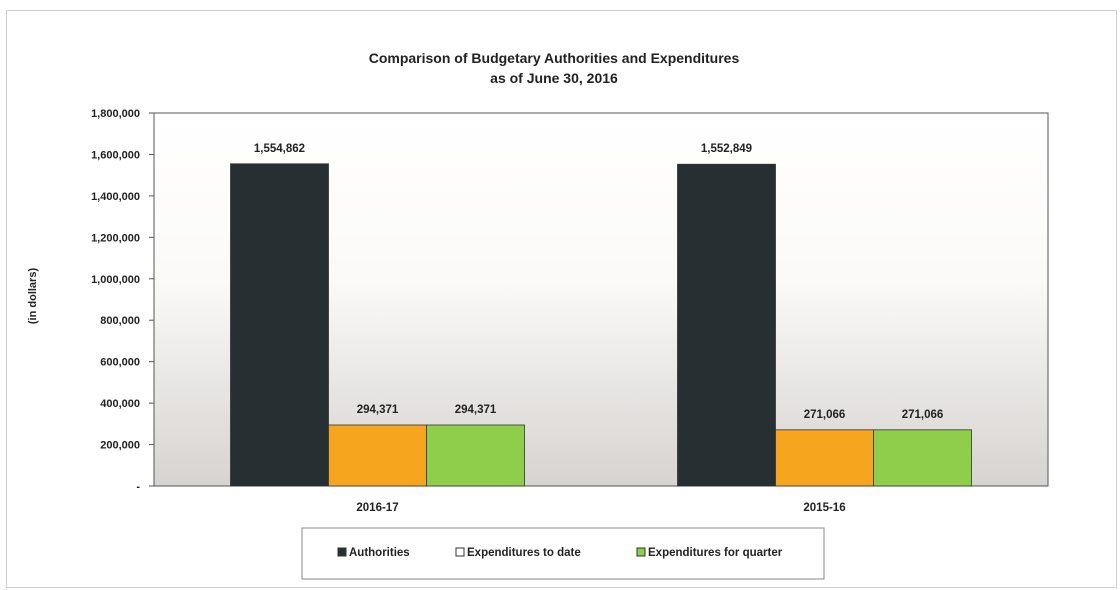 Image resolution: width=1120 pixels, height=590 pixels. What do you see at coordinates (115, 238) in the screenshot?
I see `y-tick-label: 1,200,000` at bounding box center [115, 238].